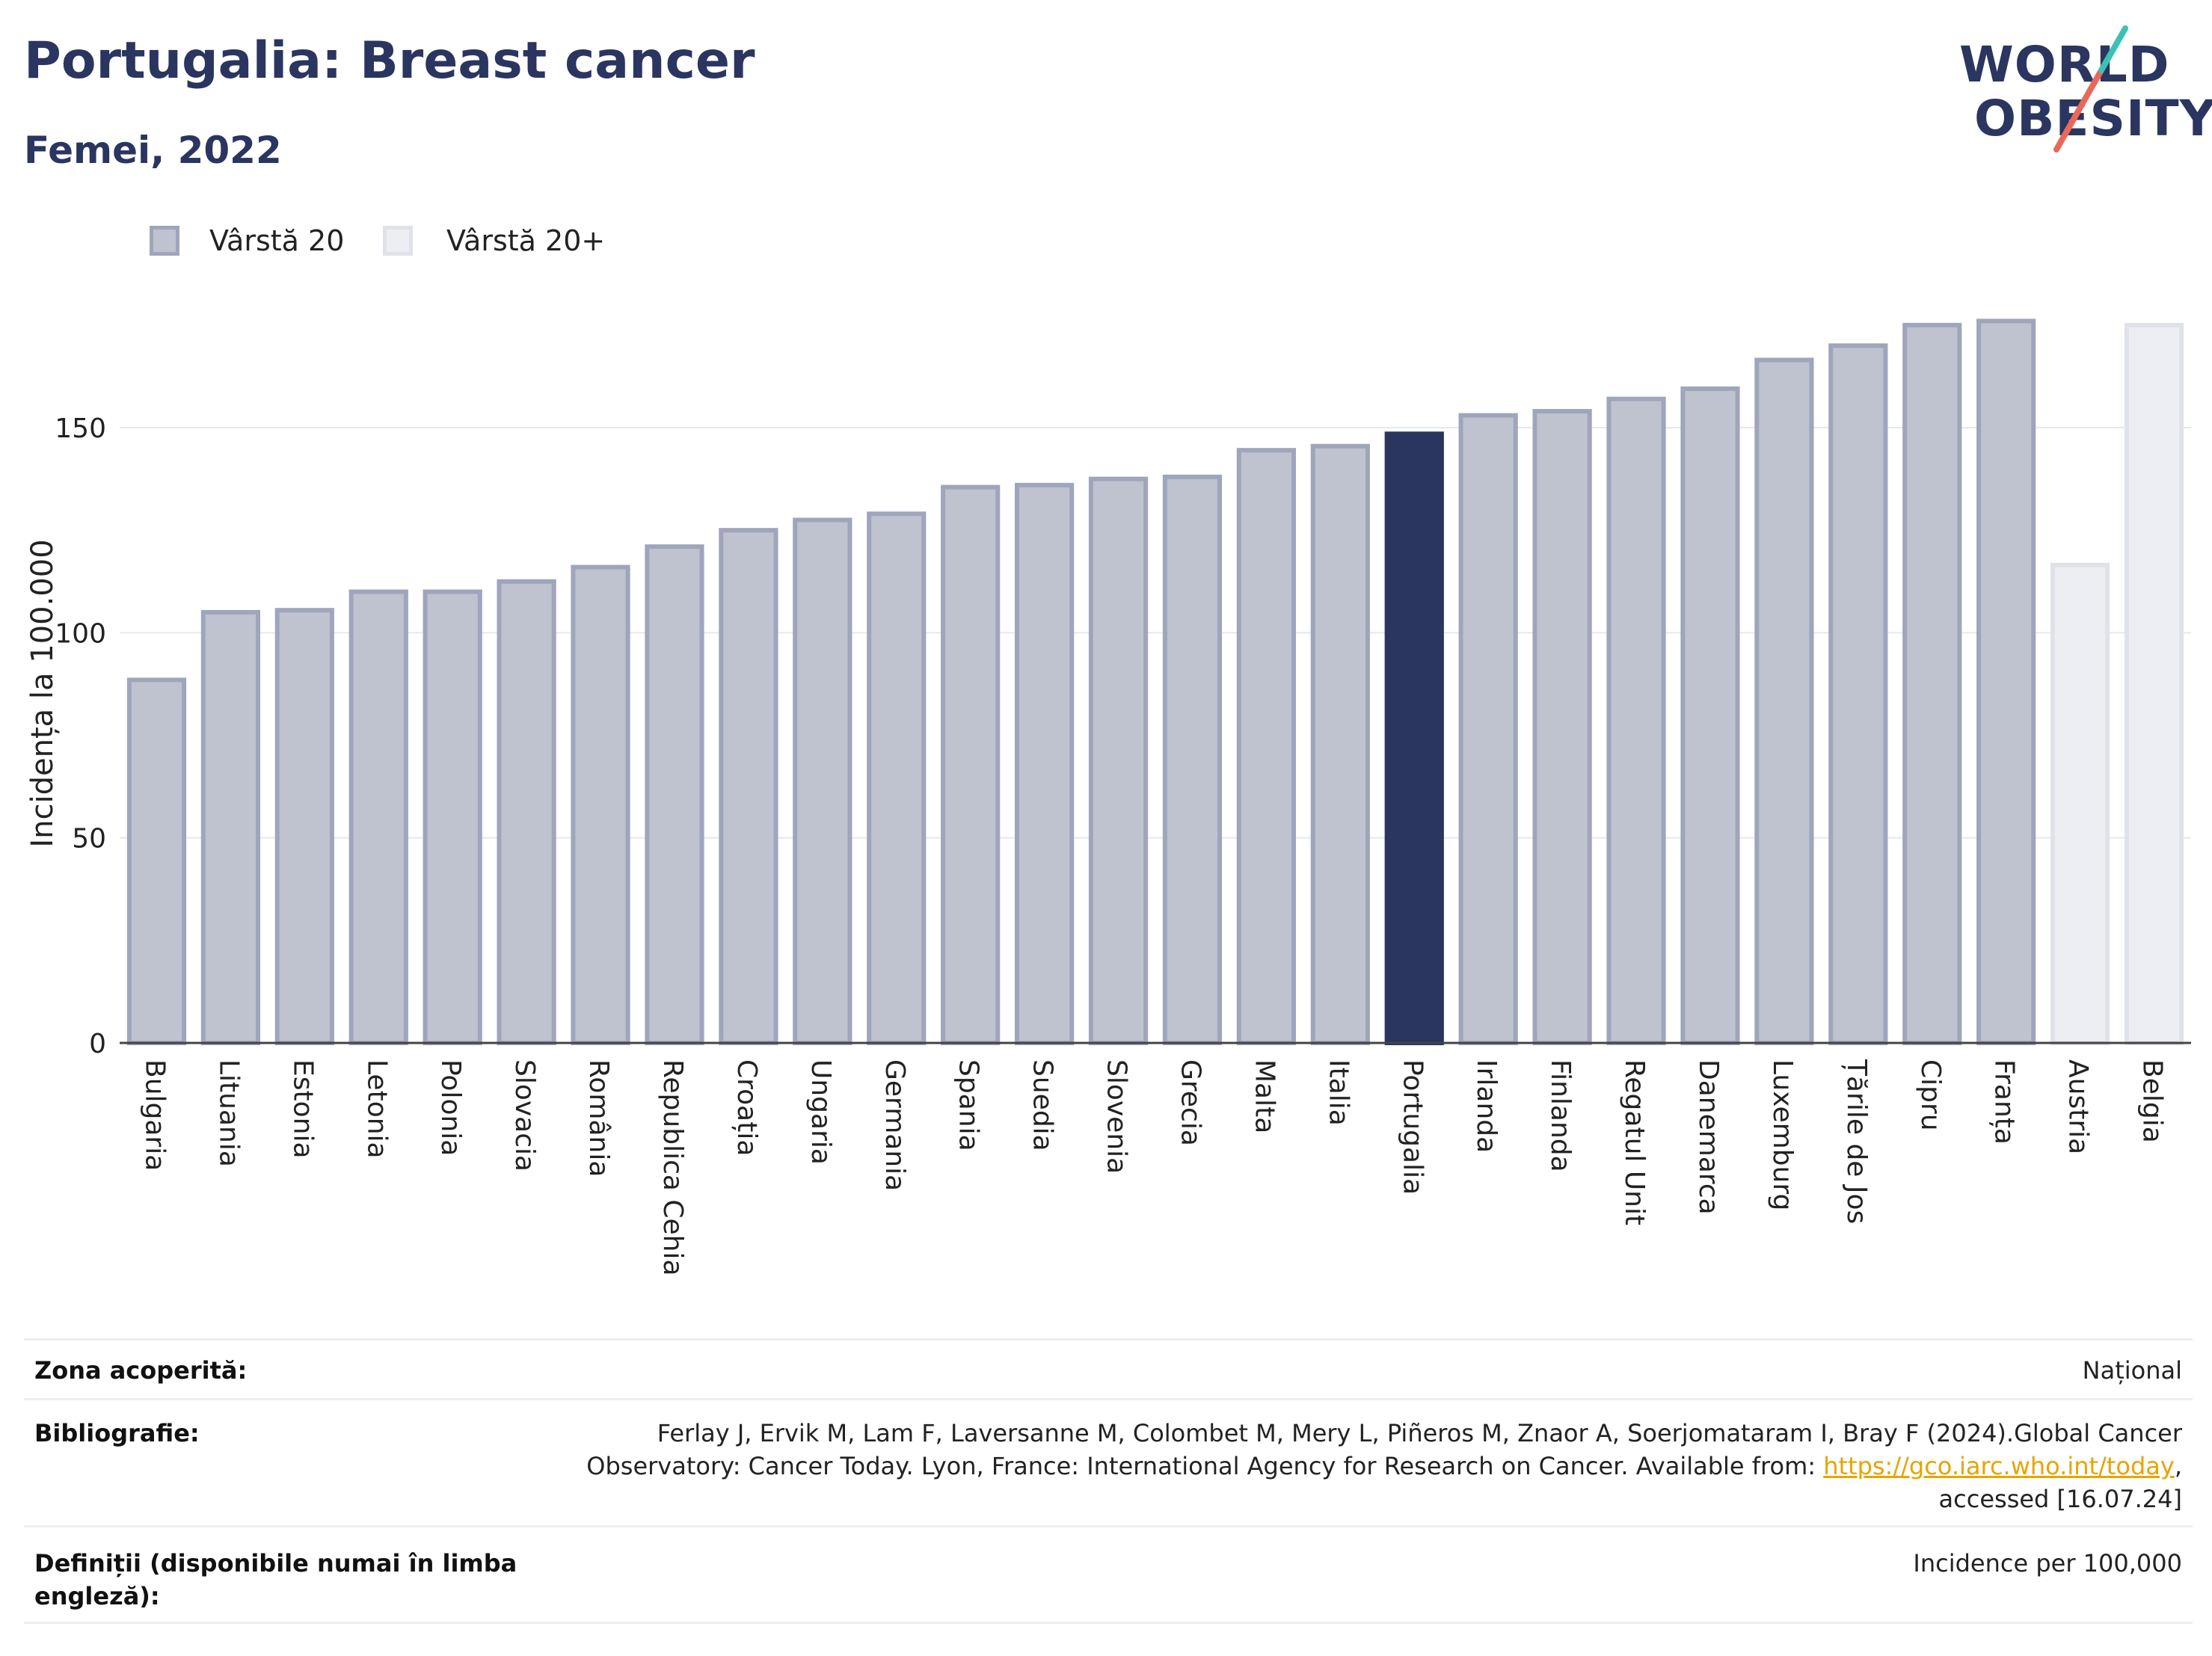 This screenshot has width=2212, height=1656. I want to click on world-obesity-logo: WORLD OBESITY, so click(2085, 89).